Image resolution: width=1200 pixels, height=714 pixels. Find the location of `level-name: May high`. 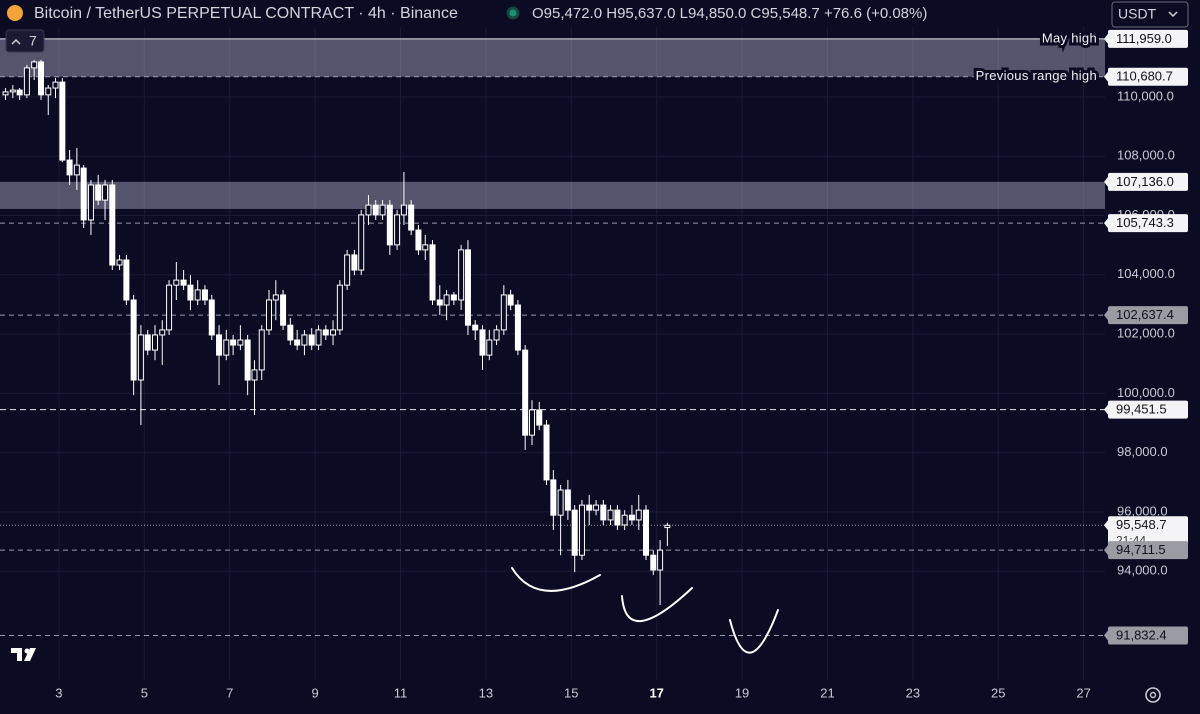

level-name: May high is located at coordinates (1069, 37).